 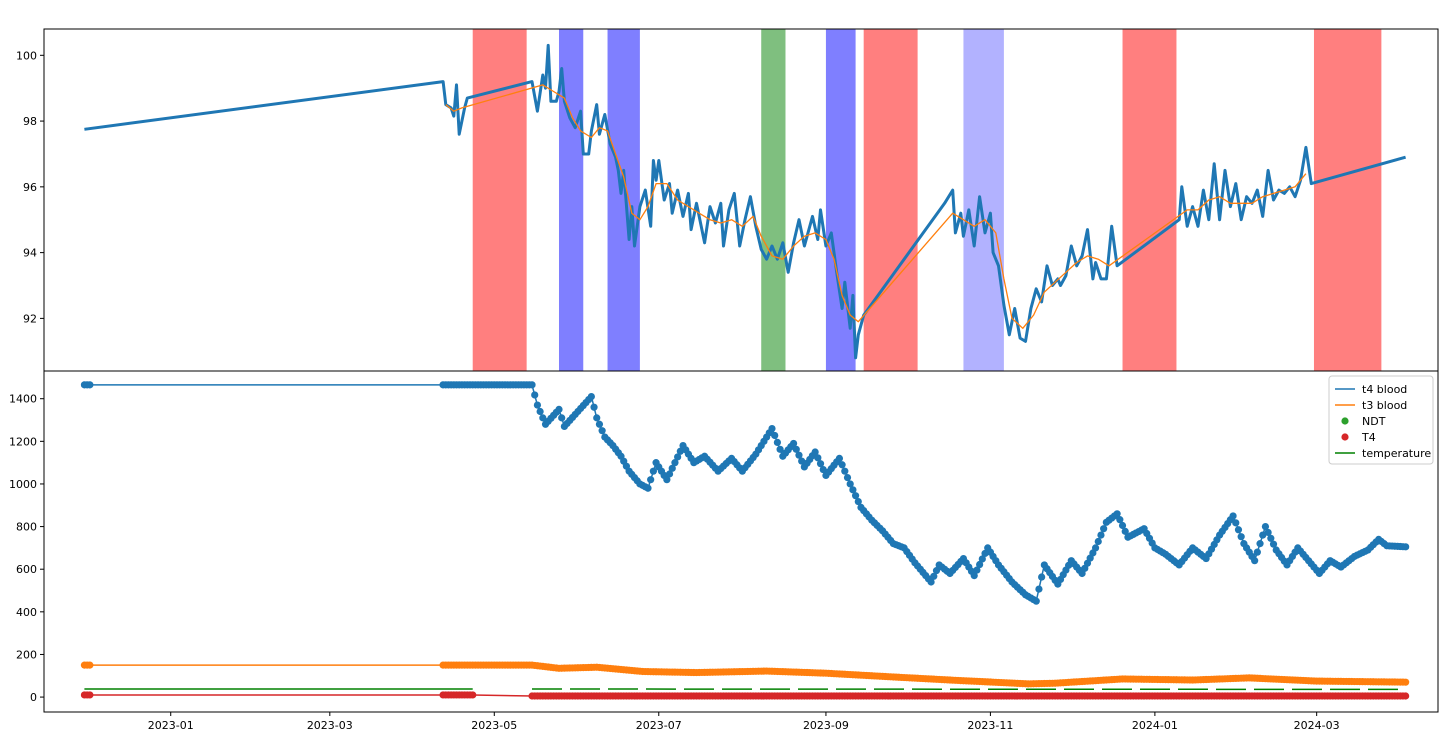 I want to click on y-tick-label: 92, so click(x=30, y=318).